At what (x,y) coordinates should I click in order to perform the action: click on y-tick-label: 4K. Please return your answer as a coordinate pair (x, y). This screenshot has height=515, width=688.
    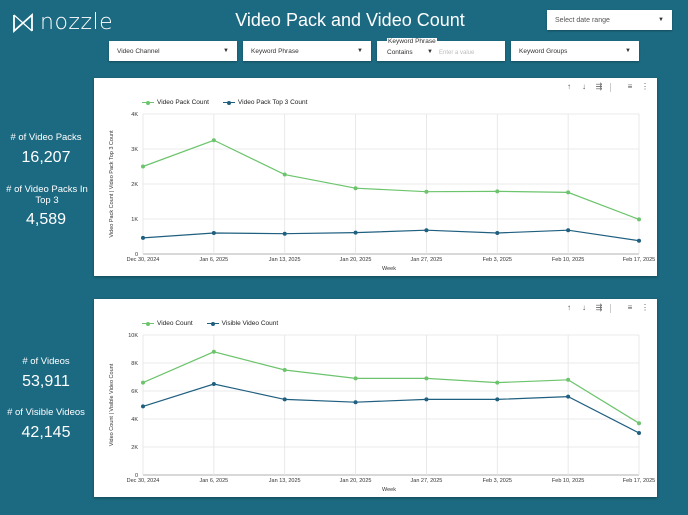
    Looking at the image, I should click on (134, 115).